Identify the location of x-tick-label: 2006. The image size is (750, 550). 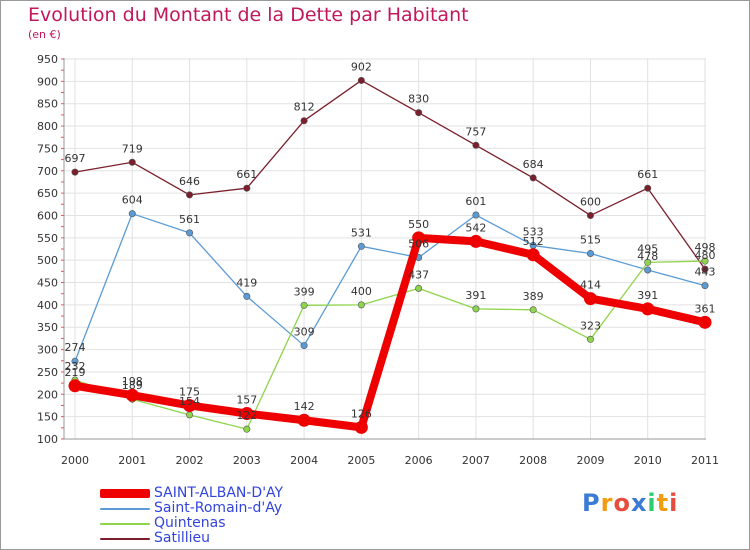
(419, 460).